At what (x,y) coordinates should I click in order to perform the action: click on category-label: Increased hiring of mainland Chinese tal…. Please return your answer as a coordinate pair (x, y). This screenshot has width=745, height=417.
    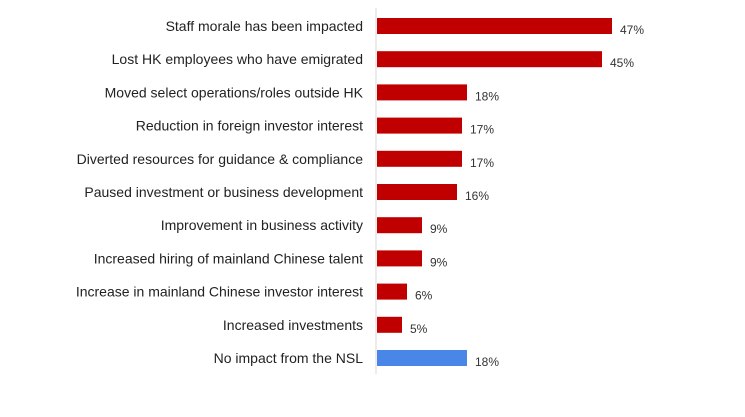
    Looking at the image, I should click on (228, 258).